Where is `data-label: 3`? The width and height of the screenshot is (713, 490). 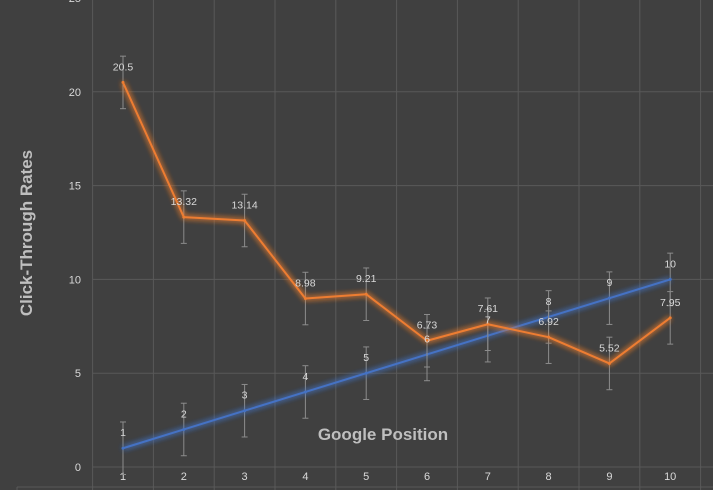 data-label: 3 is located at coordinates (245, 396).